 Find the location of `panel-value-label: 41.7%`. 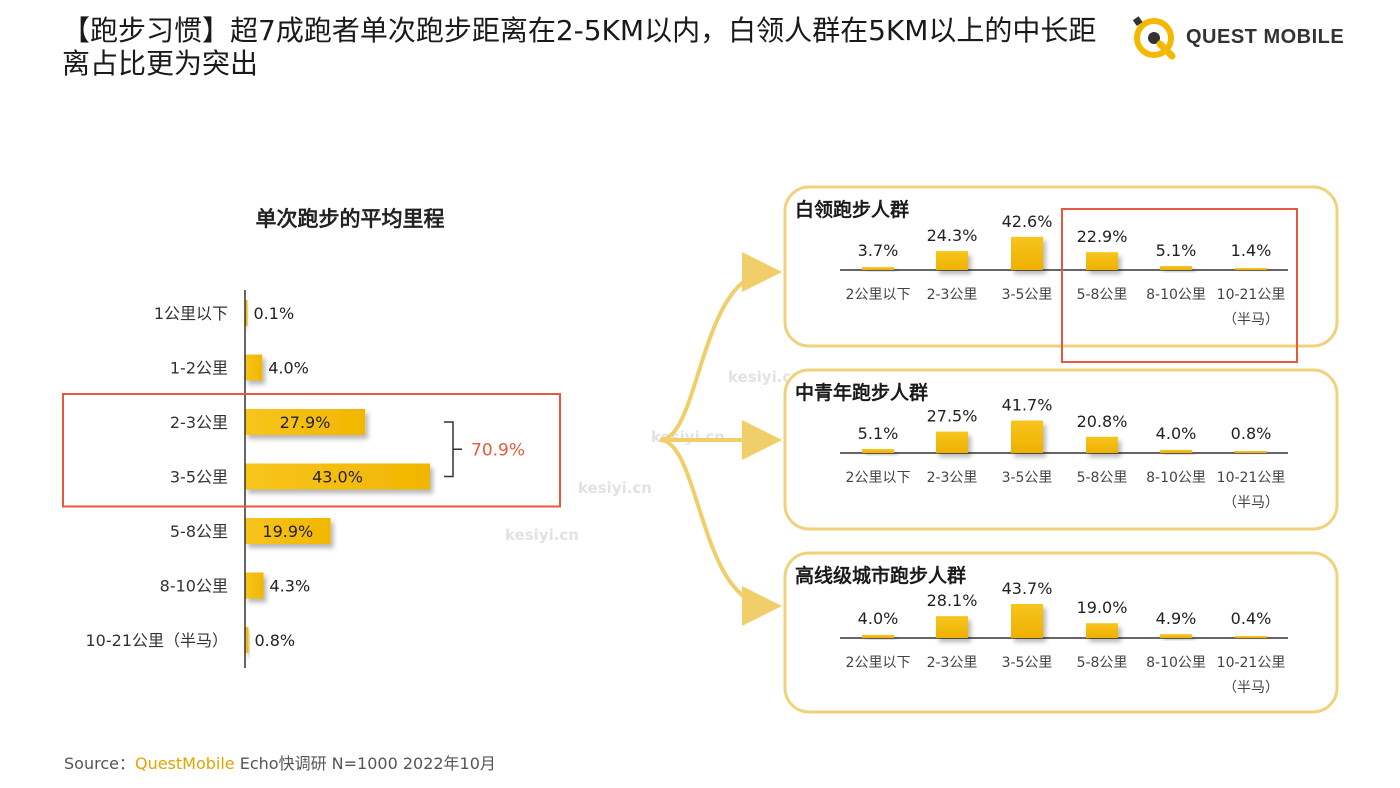

panel-value-label: 41.7% is located at coordinates (1027, 405).